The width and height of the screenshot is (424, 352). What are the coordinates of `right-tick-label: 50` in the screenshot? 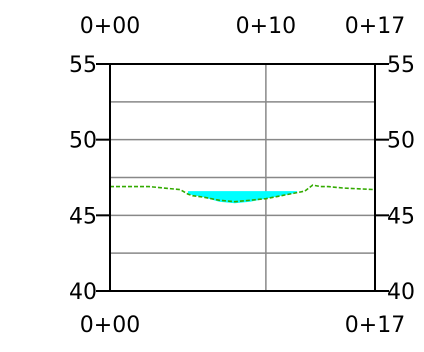 It's located at (401, 141).